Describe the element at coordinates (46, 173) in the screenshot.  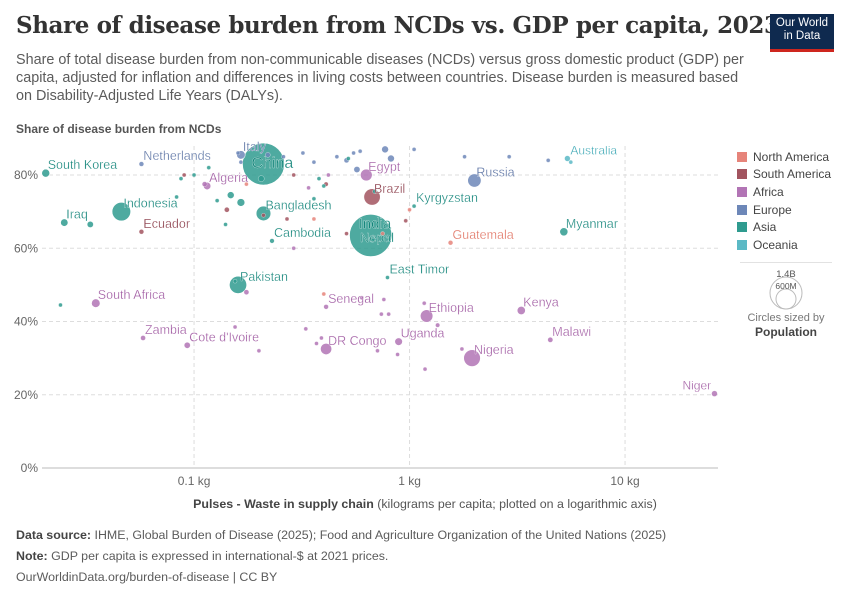
I see `point-south-korea` at that location.